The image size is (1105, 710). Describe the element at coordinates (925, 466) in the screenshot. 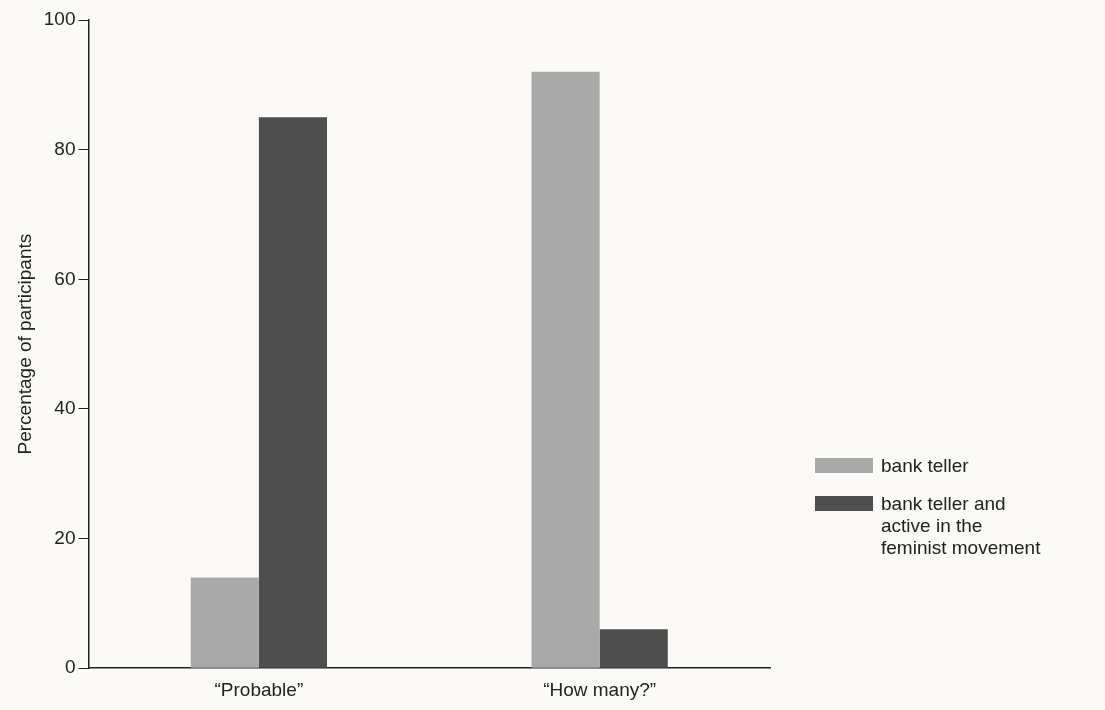

I see `legend-label: bank teller` at that location.